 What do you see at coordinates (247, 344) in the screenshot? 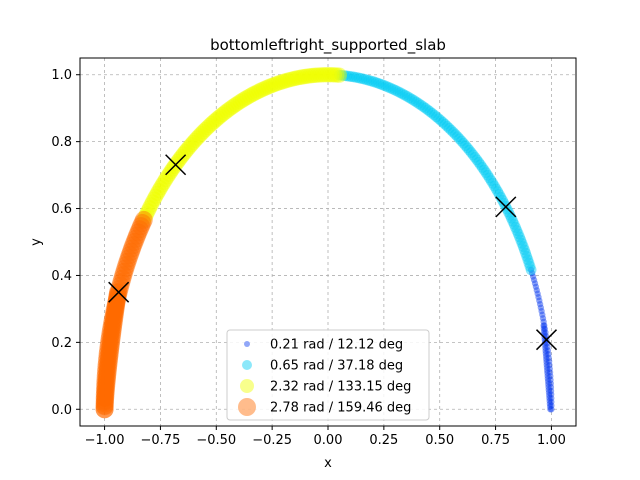
I see `legend-marker` at bounding box center [247, 344].